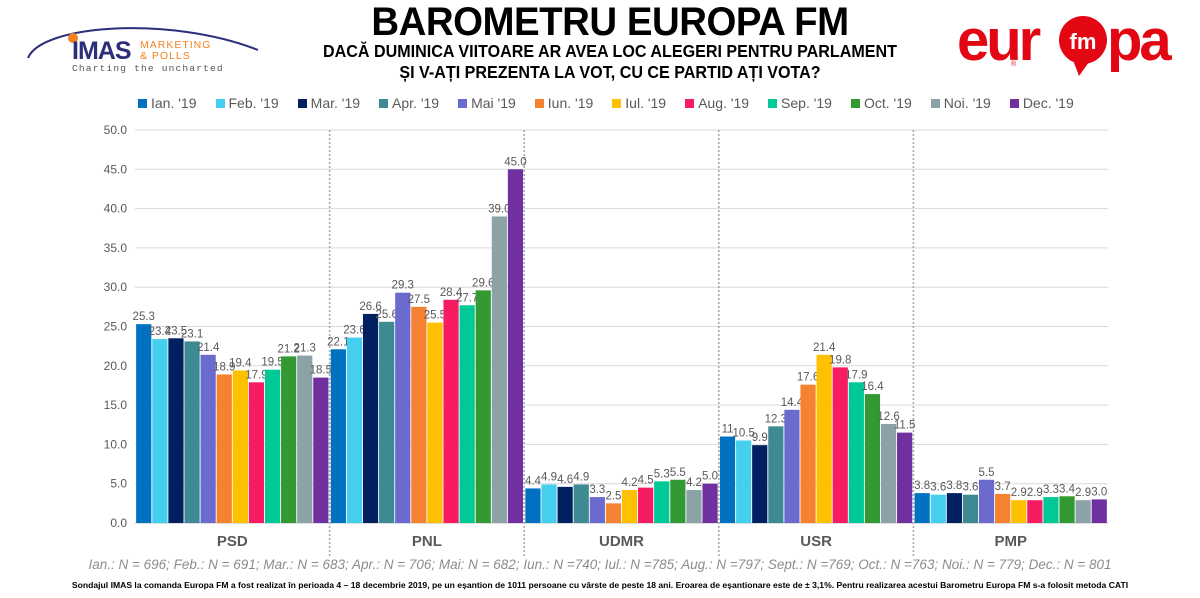 Image resolution: width=1200 pixels, height=598 pixels. What do you see at coordinates (563, 103) in the screenshot?
I see `legend-item: Iun. '19` at bounding box center [563, 103].